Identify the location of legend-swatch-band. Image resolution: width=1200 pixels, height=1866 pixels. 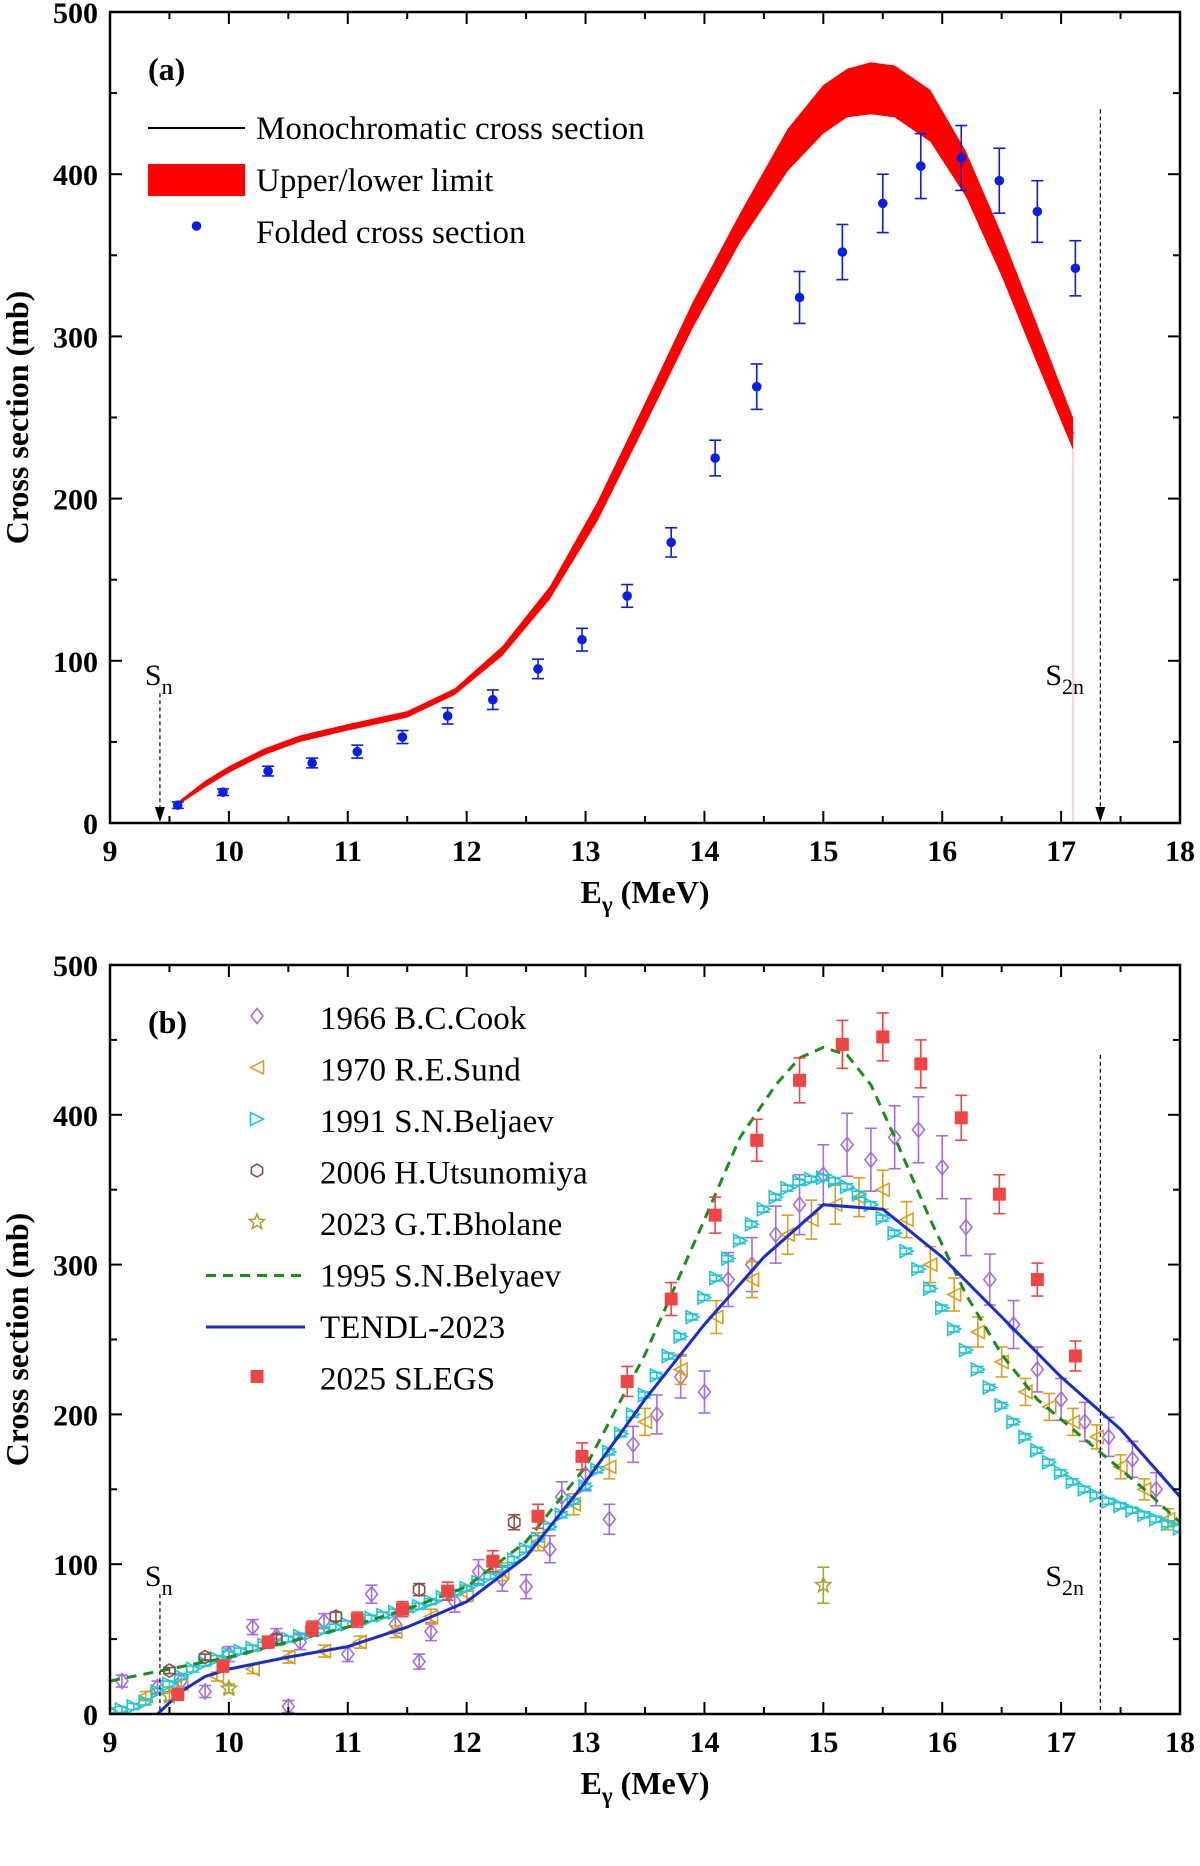
(196, 180).